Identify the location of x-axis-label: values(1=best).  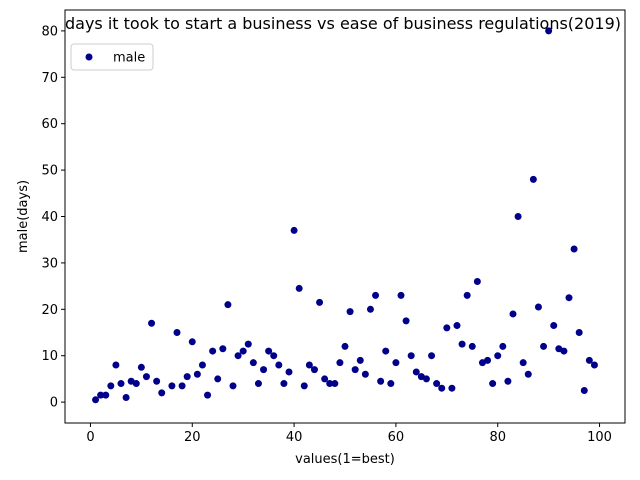
(345, 459).